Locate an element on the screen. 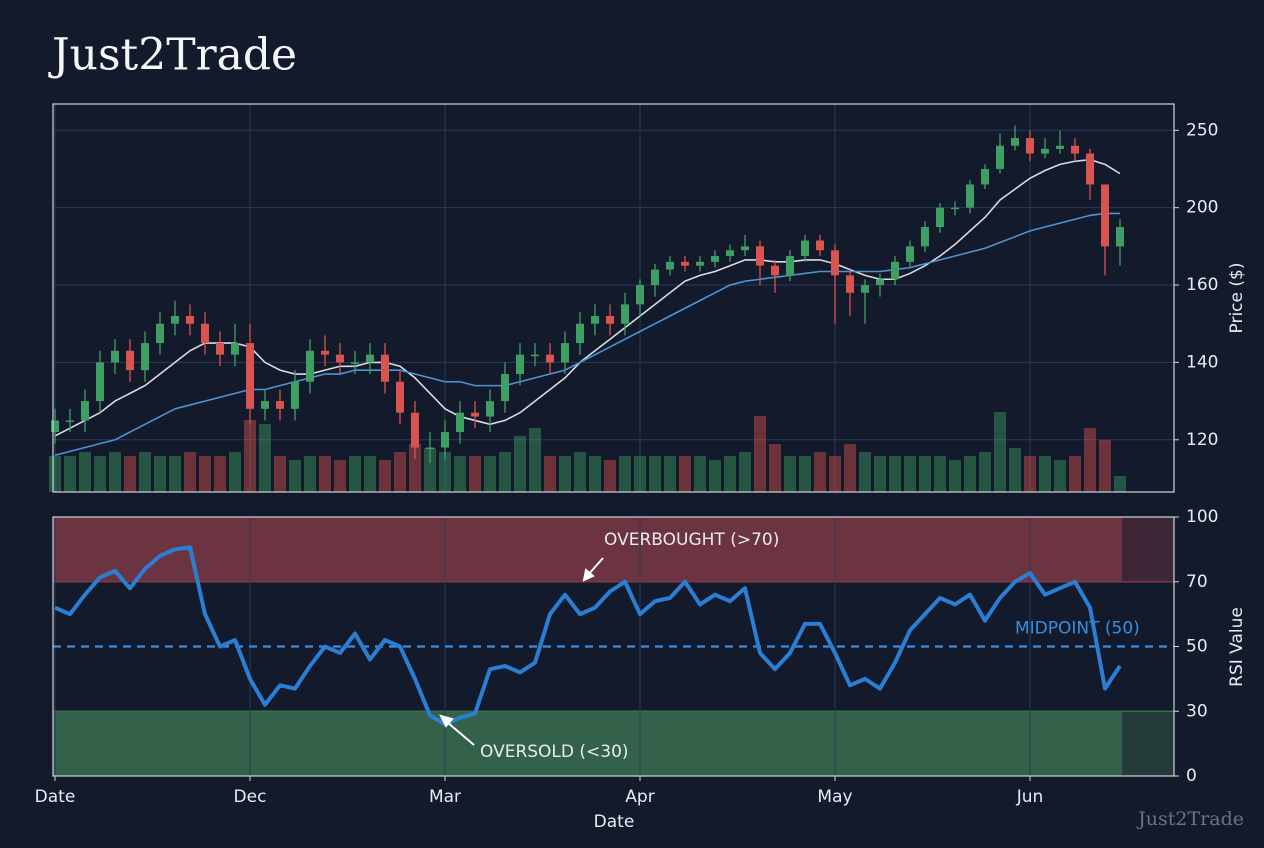 This screenshot has height=848, width=1264. rsi-band is located at coordinates (587, 743).